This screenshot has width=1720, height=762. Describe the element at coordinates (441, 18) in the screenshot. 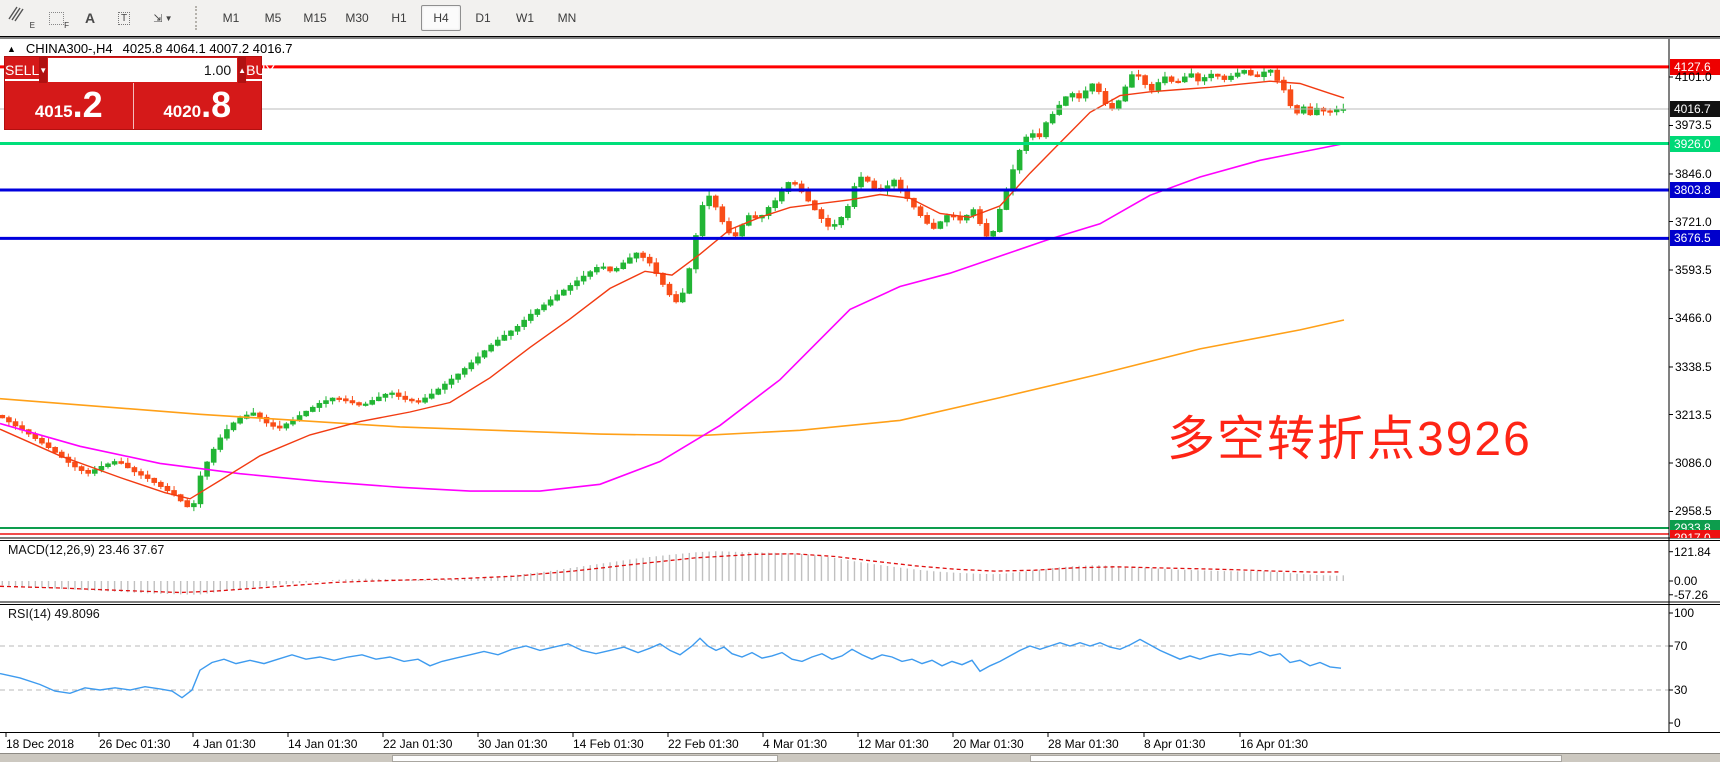

I see `timeframe-button-h4: H4` at that location.